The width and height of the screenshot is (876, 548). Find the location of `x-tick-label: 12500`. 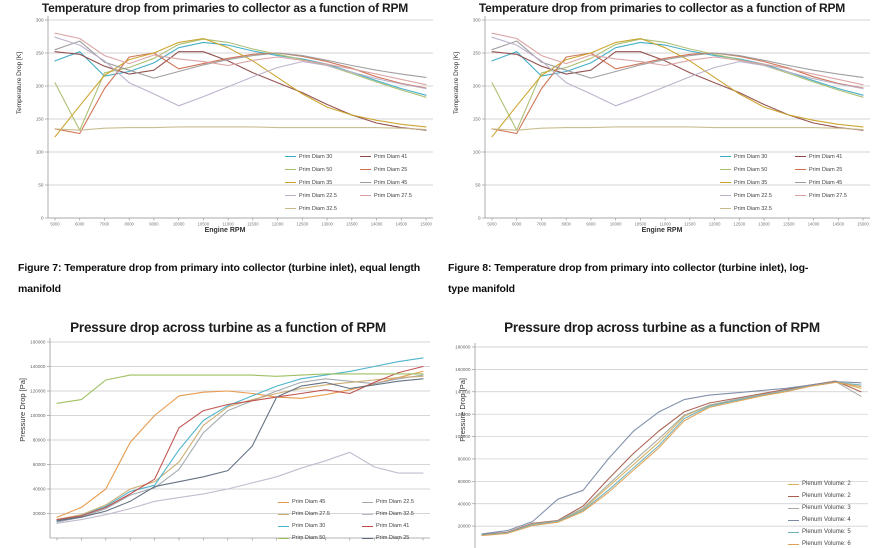

x-tick-label: 12500 is located at coordinates (303, 224).